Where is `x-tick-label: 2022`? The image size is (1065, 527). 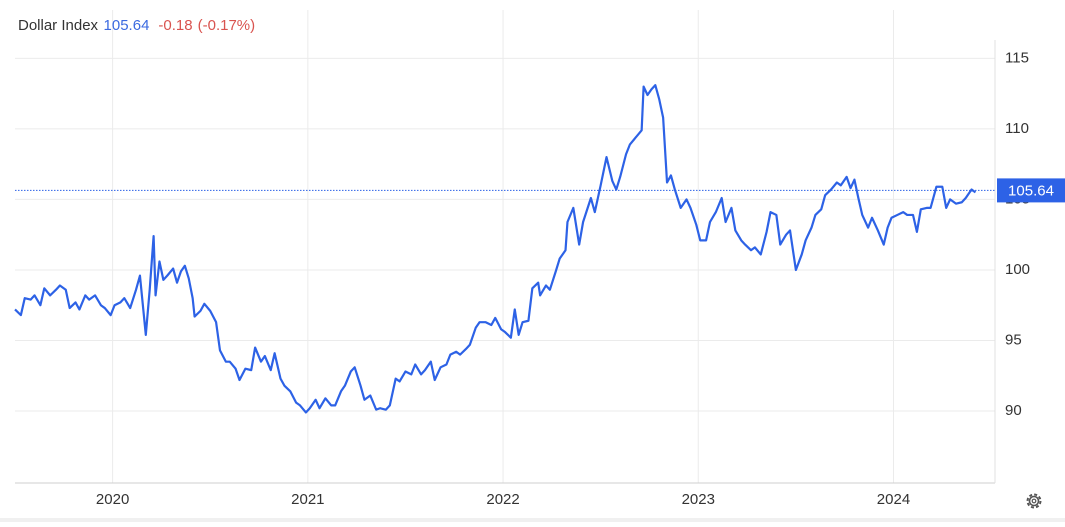
x-tick-label: 2022 is located at coordinates (502, 499).